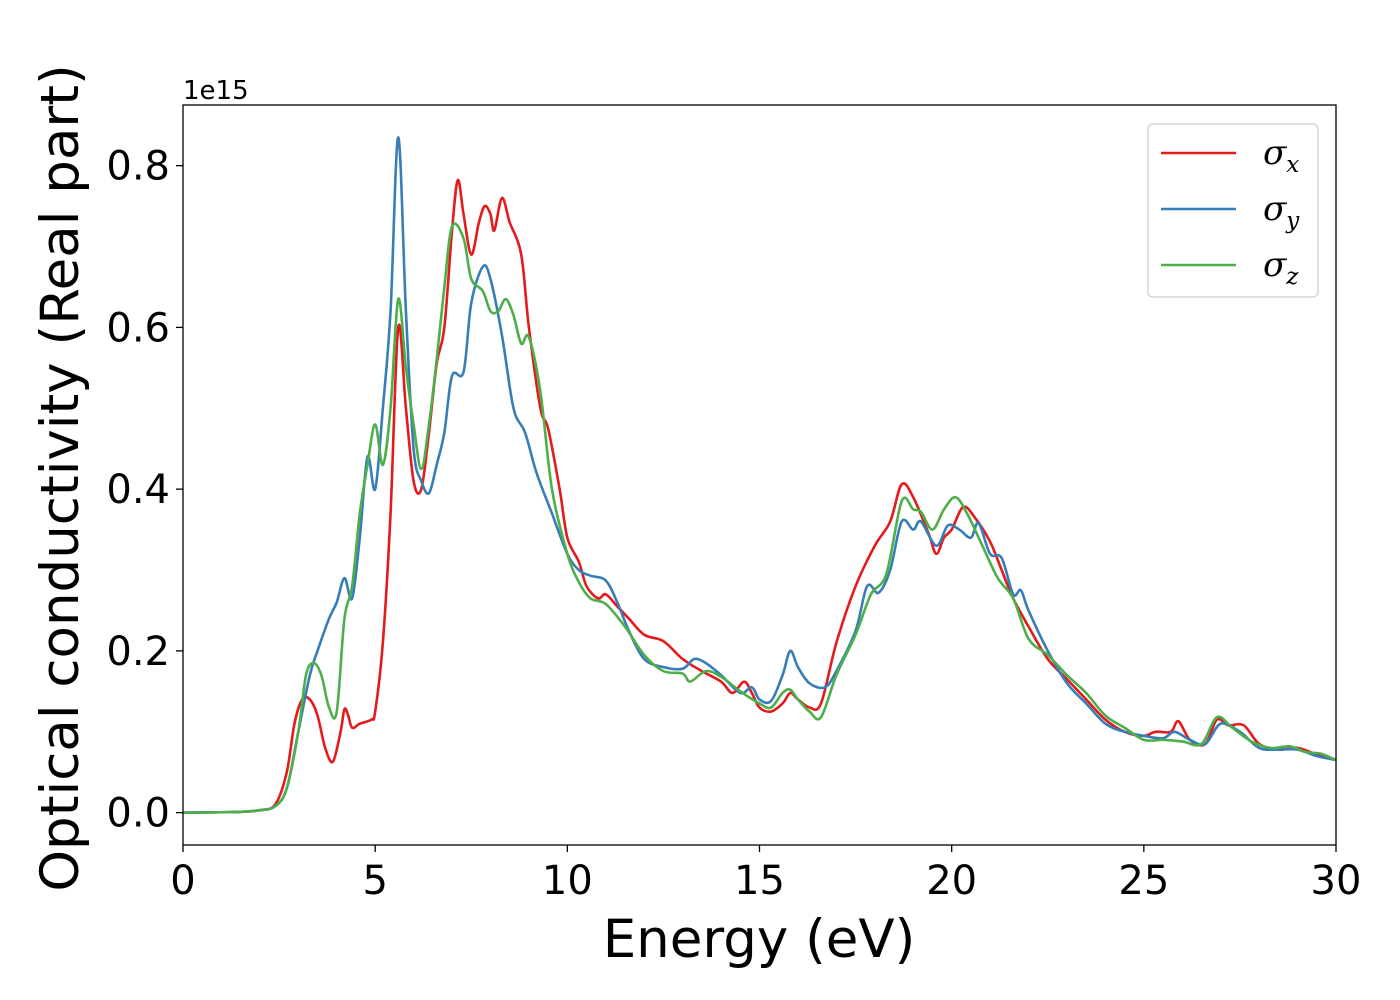 This screenshot has height=1000, width=1400. What do you see at coordinates (138, 328) in the screenshot?
I see `y-tick-label: 0.6` at bounding box center [138, 328].